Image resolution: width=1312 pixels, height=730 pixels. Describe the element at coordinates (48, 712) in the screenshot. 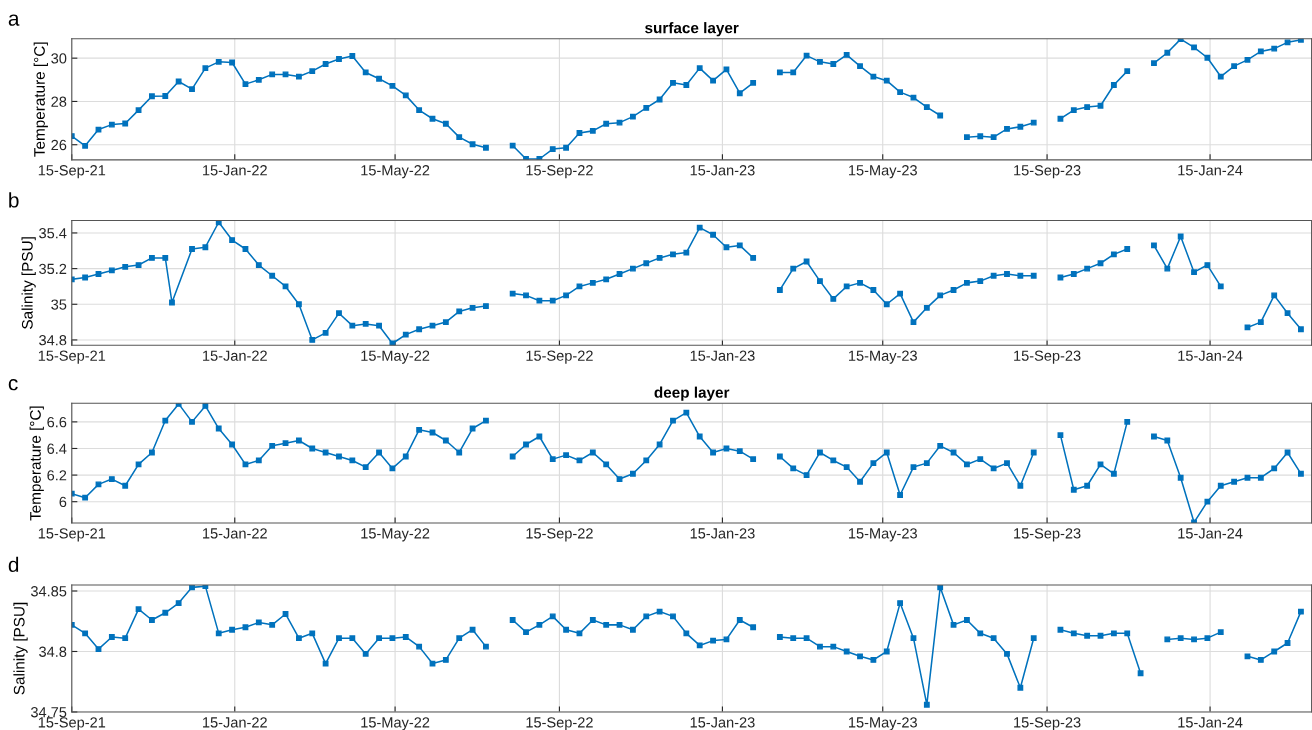

I see `y-tick-label: 34.75` at that location.